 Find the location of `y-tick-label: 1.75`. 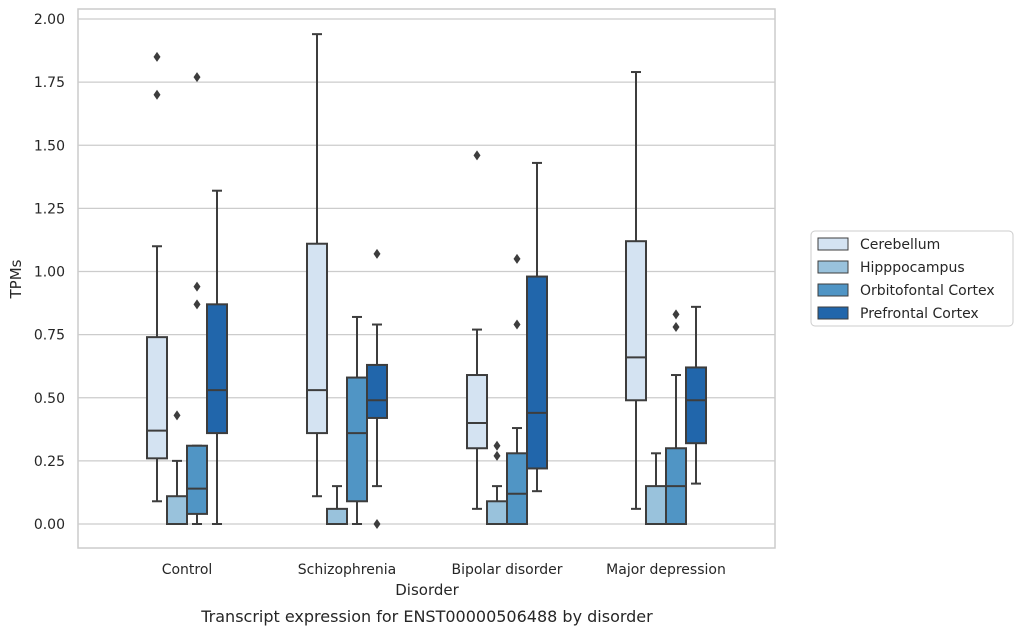

y-tick-label: 1.75 is located at coordinates (49, 83).